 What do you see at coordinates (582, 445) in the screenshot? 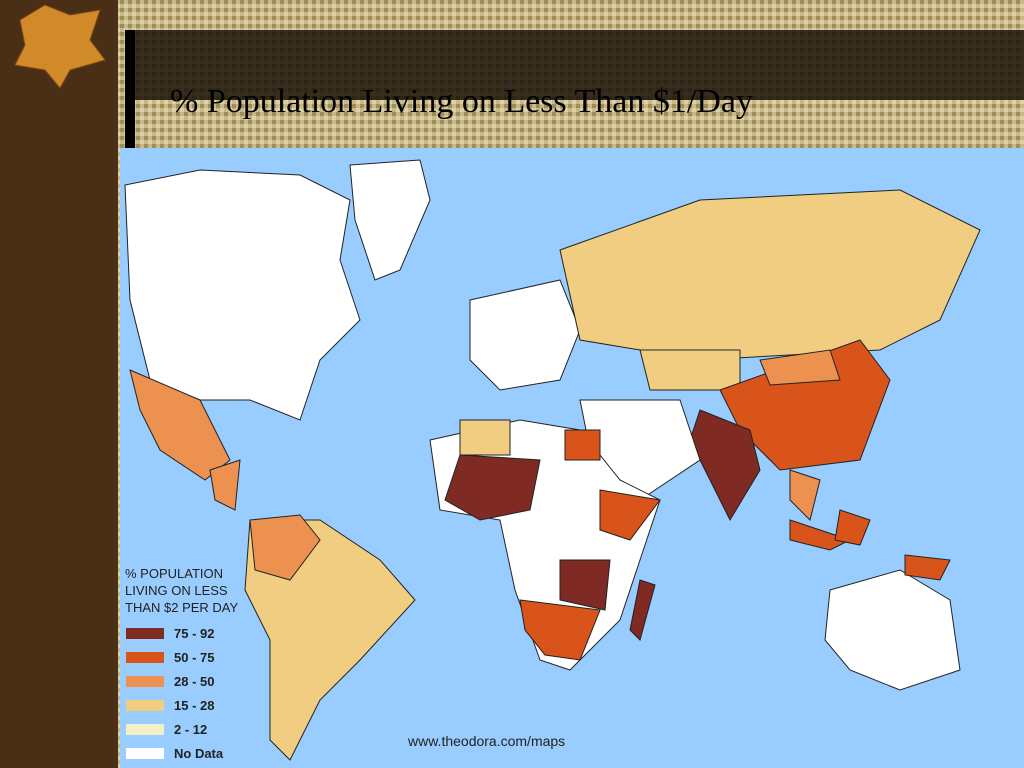
I see `egypt` at bounding box center [582, 445].